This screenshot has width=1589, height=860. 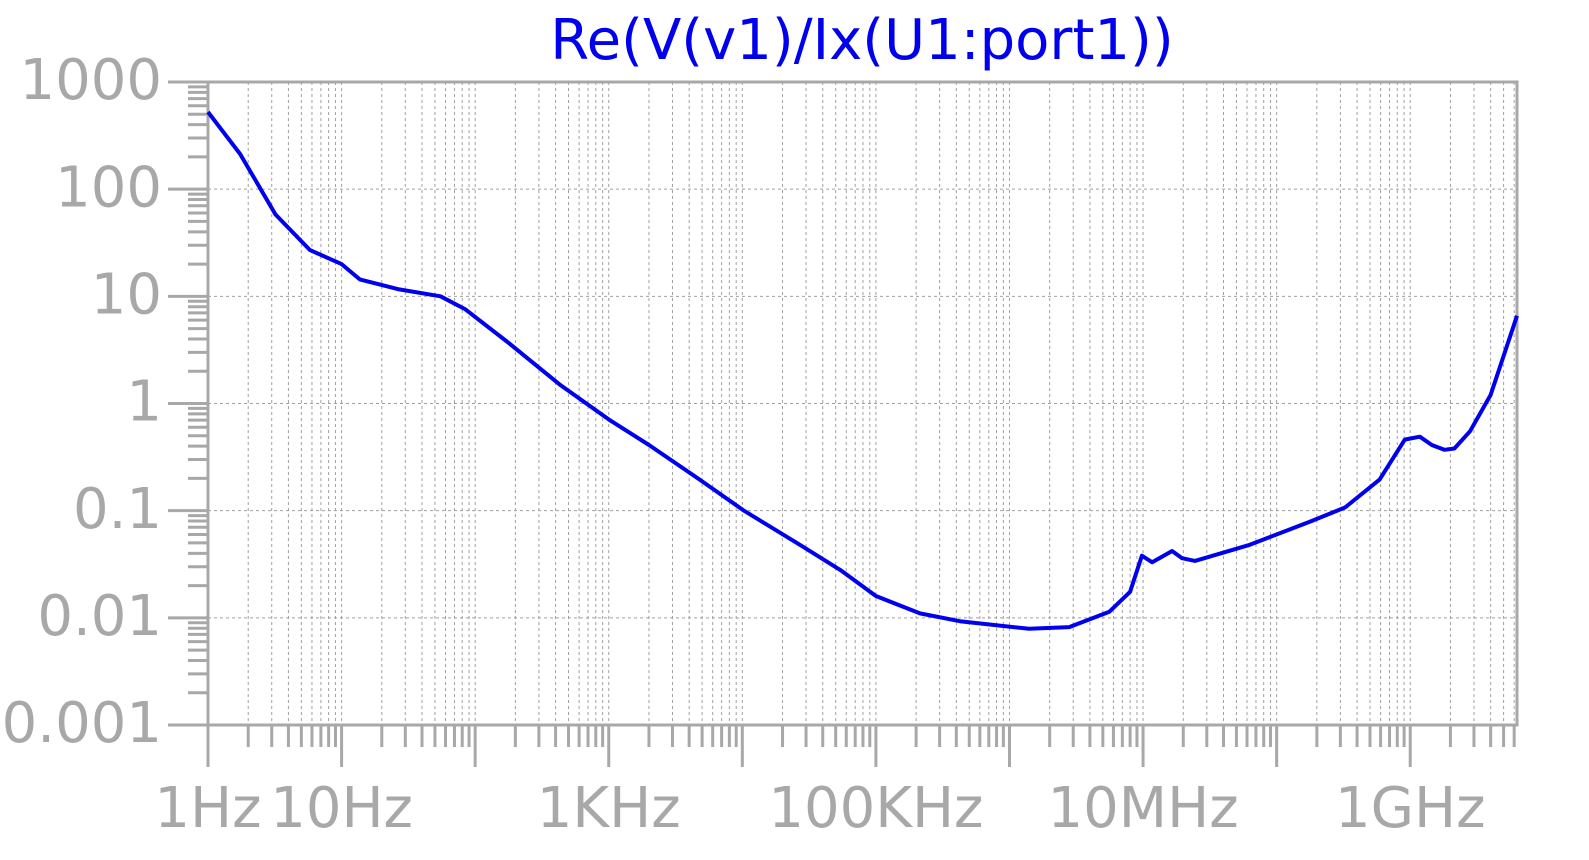 I want to click on y-tick-label: 0.1, so click(x=117, y=509).